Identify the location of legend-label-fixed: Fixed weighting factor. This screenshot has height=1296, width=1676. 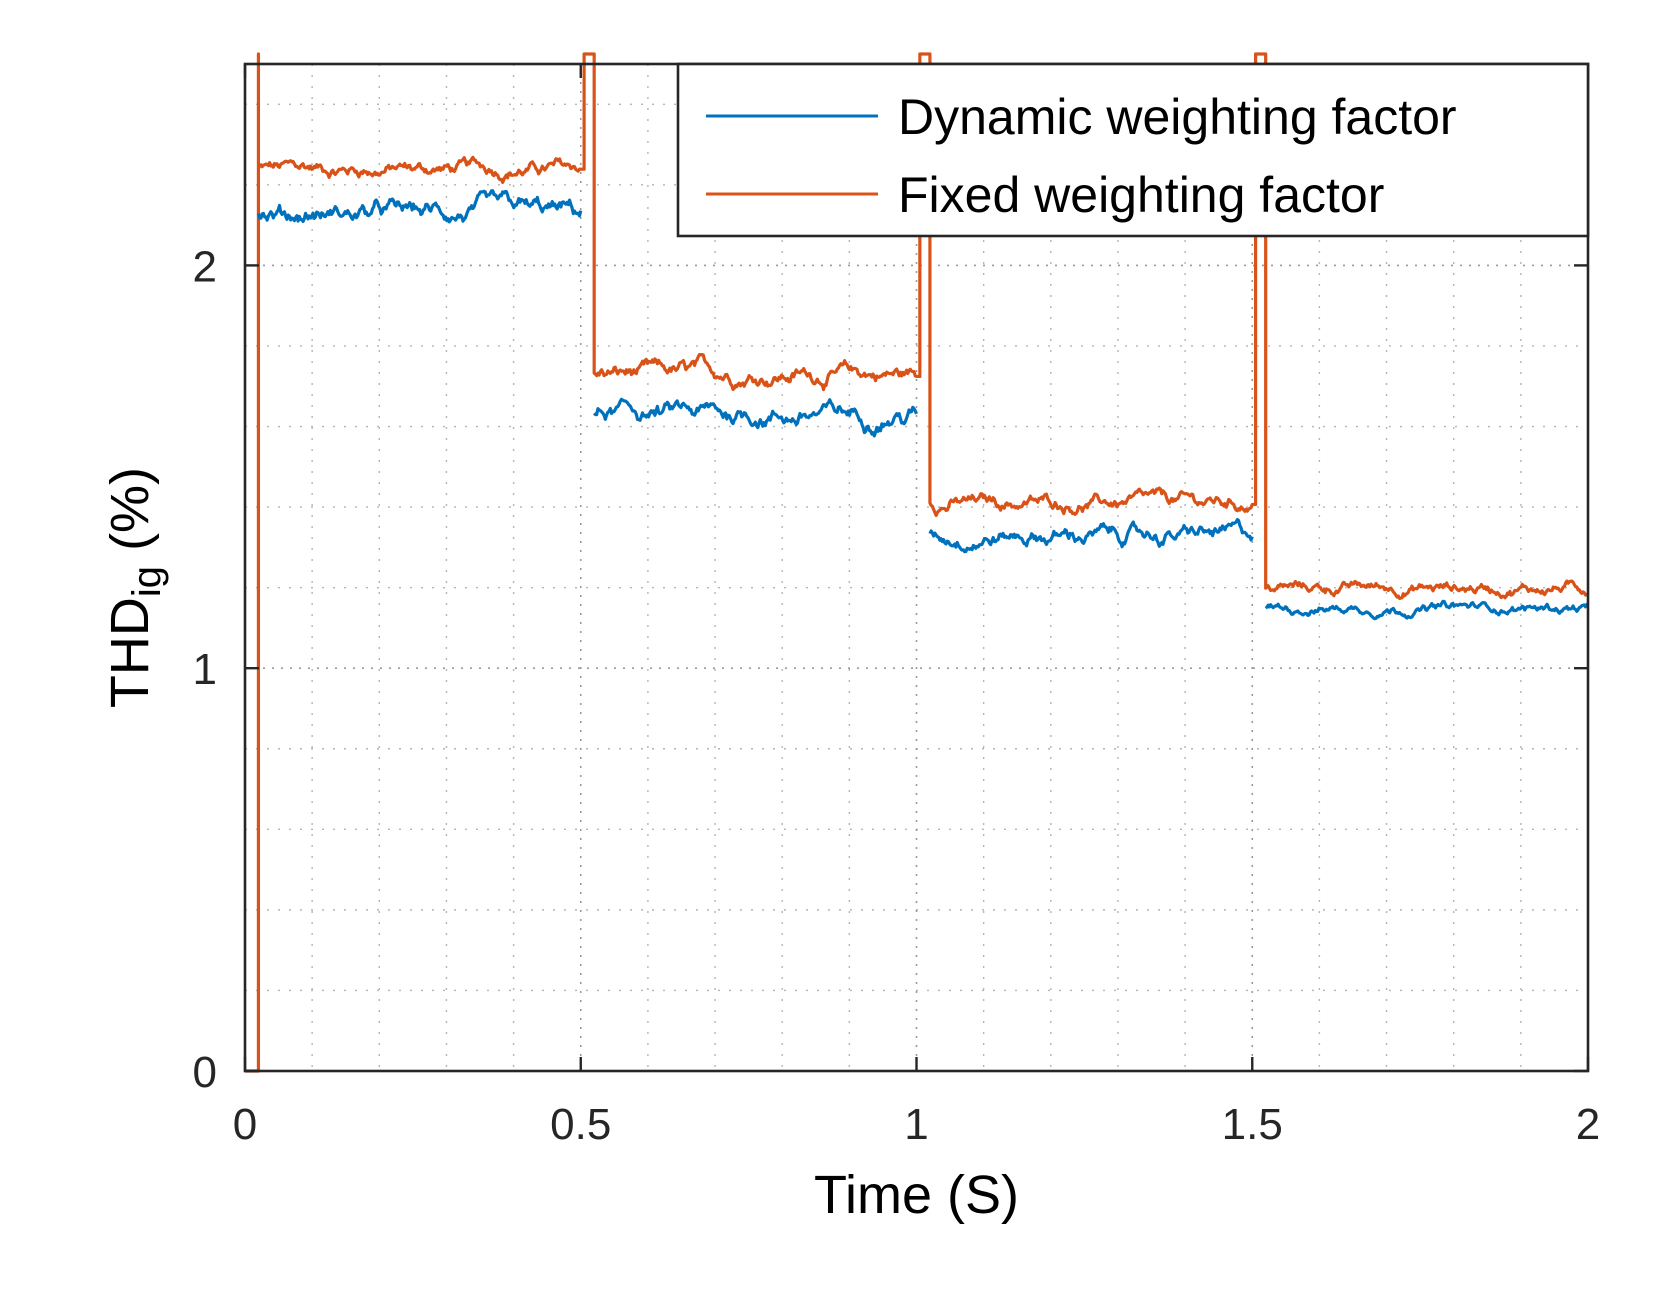
(1141, 195).